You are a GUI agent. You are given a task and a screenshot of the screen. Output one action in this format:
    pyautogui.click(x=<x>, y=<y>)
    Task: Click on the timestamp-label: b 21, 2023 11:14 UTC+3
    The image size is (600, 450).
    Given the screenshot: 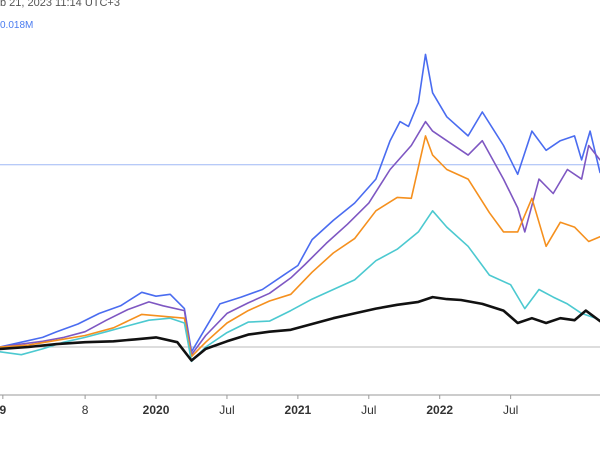 What is the action you would take?
    pyautogui.click(x=60, y=4)
    